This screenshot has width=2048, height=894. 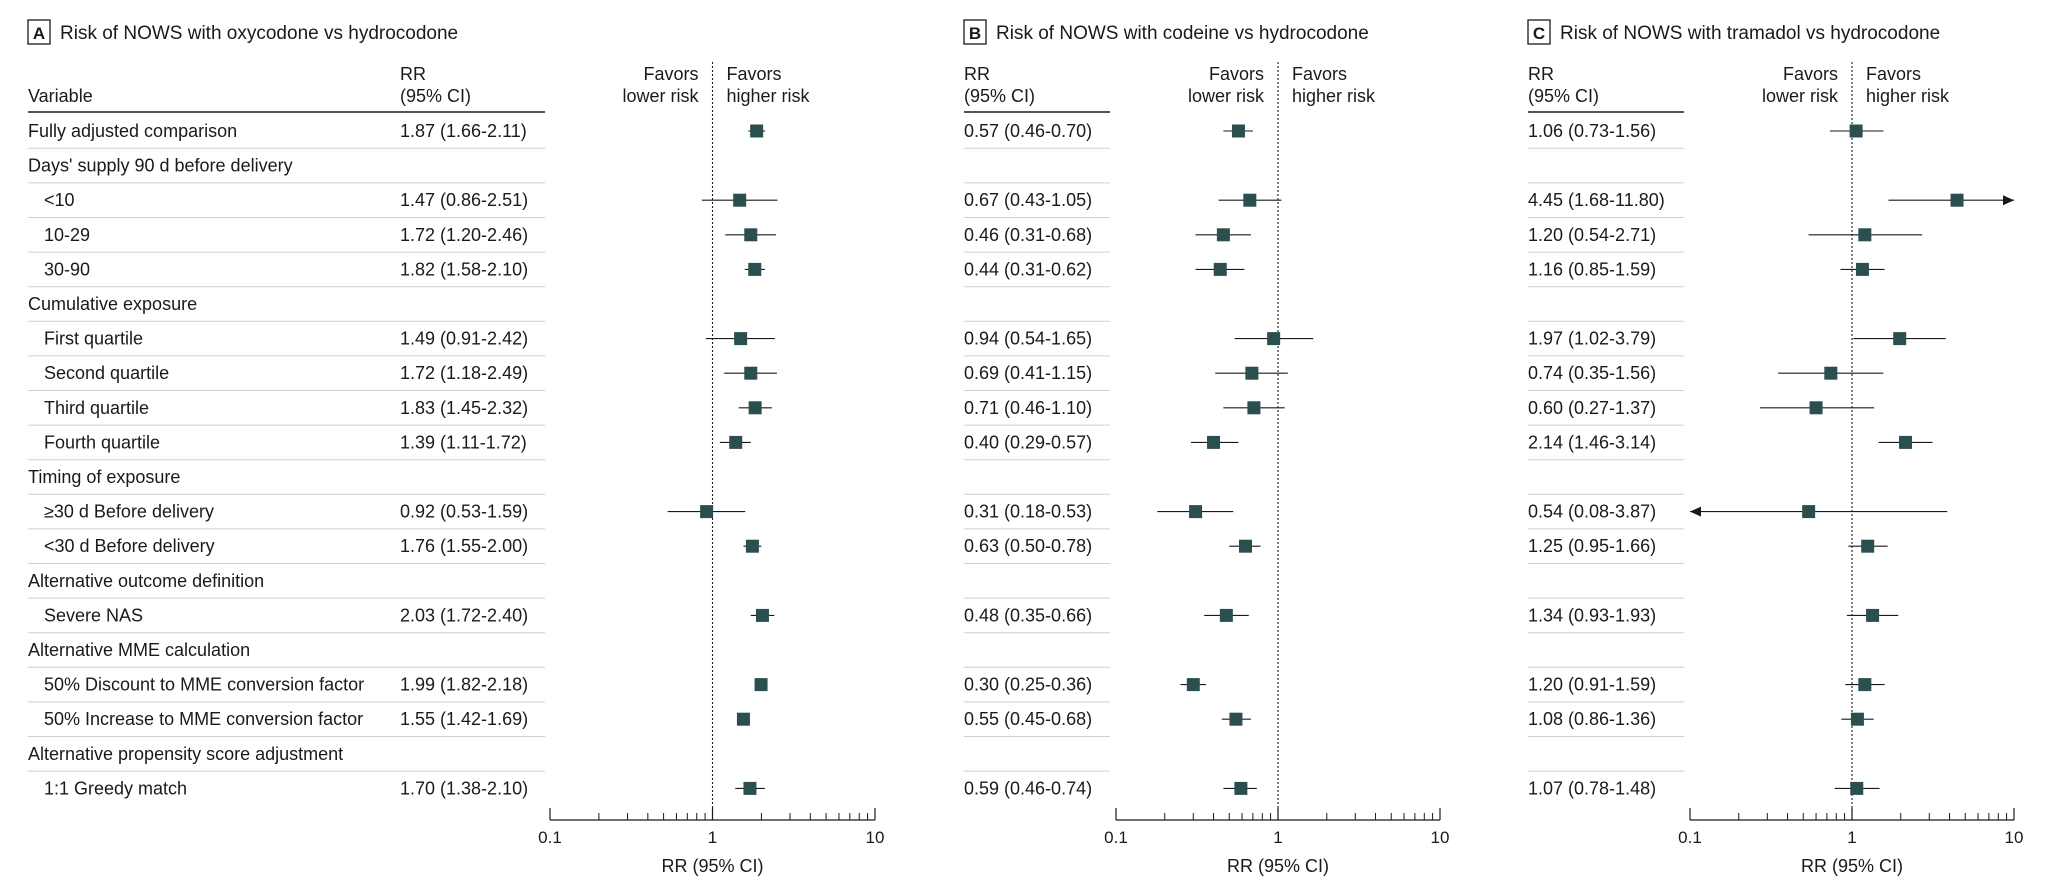 I want to click on rr-value: 2.14 (1.46-3.14), so click(x=1592, y=442).